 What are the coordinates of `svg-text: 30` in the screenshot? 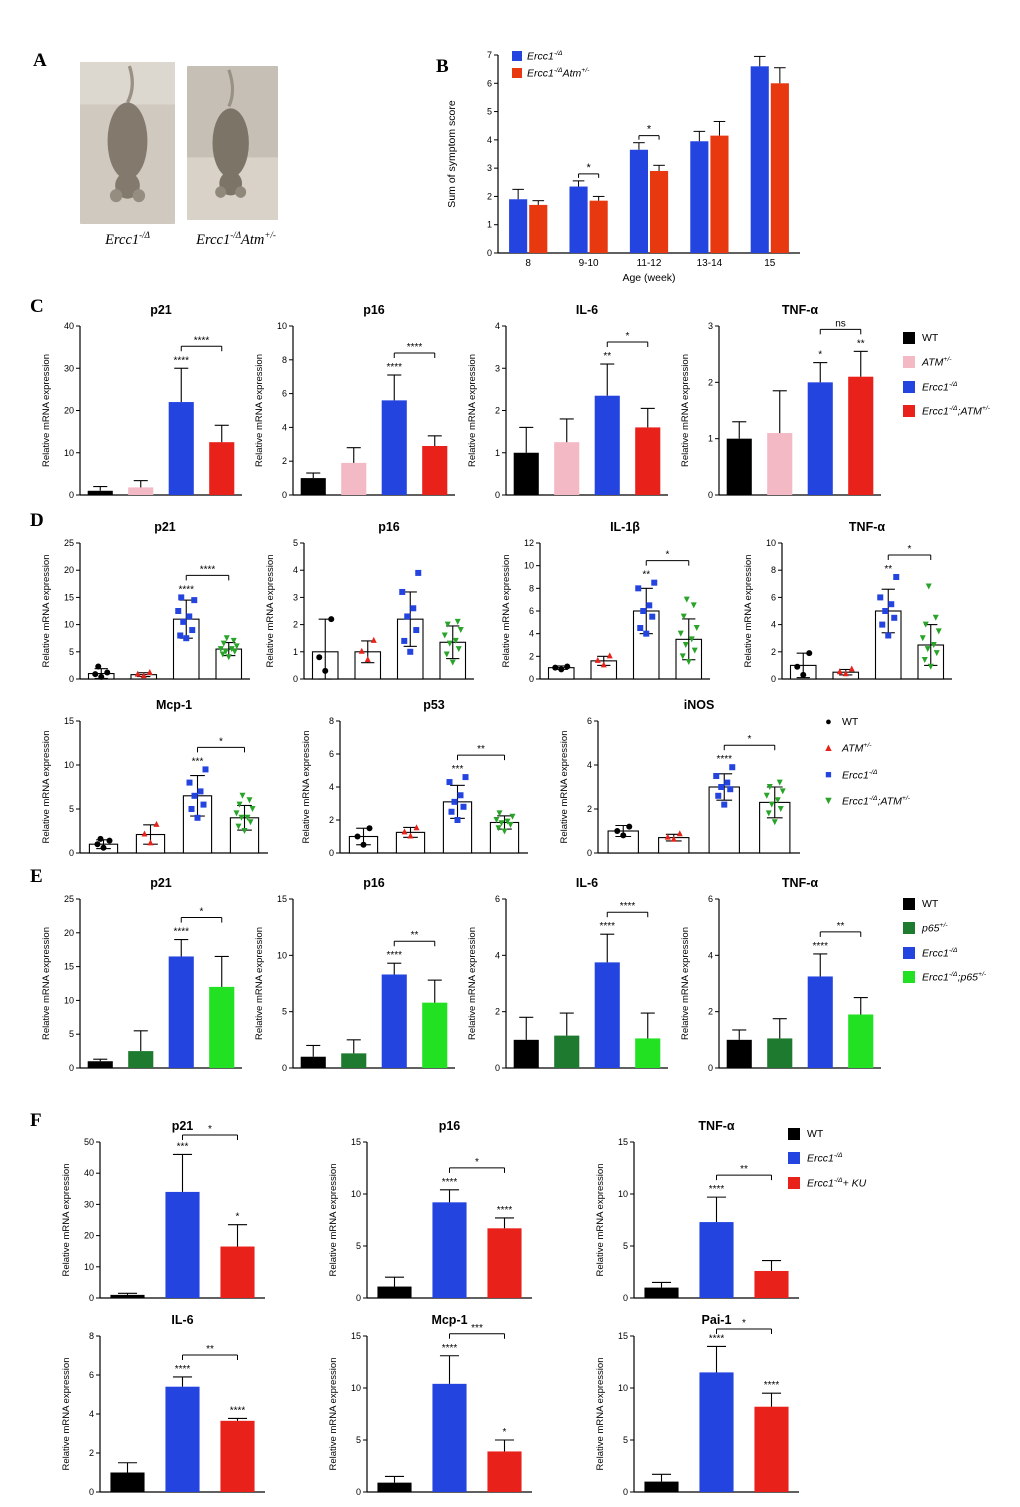 It's located at (69, 368).